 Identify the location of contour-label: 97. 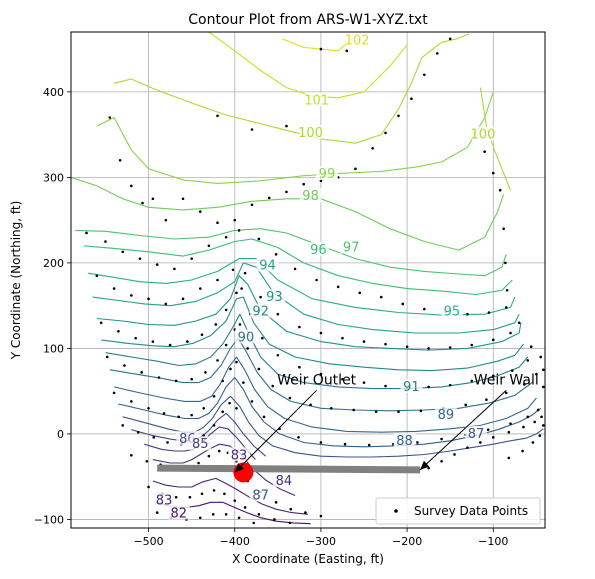
(351, 248).